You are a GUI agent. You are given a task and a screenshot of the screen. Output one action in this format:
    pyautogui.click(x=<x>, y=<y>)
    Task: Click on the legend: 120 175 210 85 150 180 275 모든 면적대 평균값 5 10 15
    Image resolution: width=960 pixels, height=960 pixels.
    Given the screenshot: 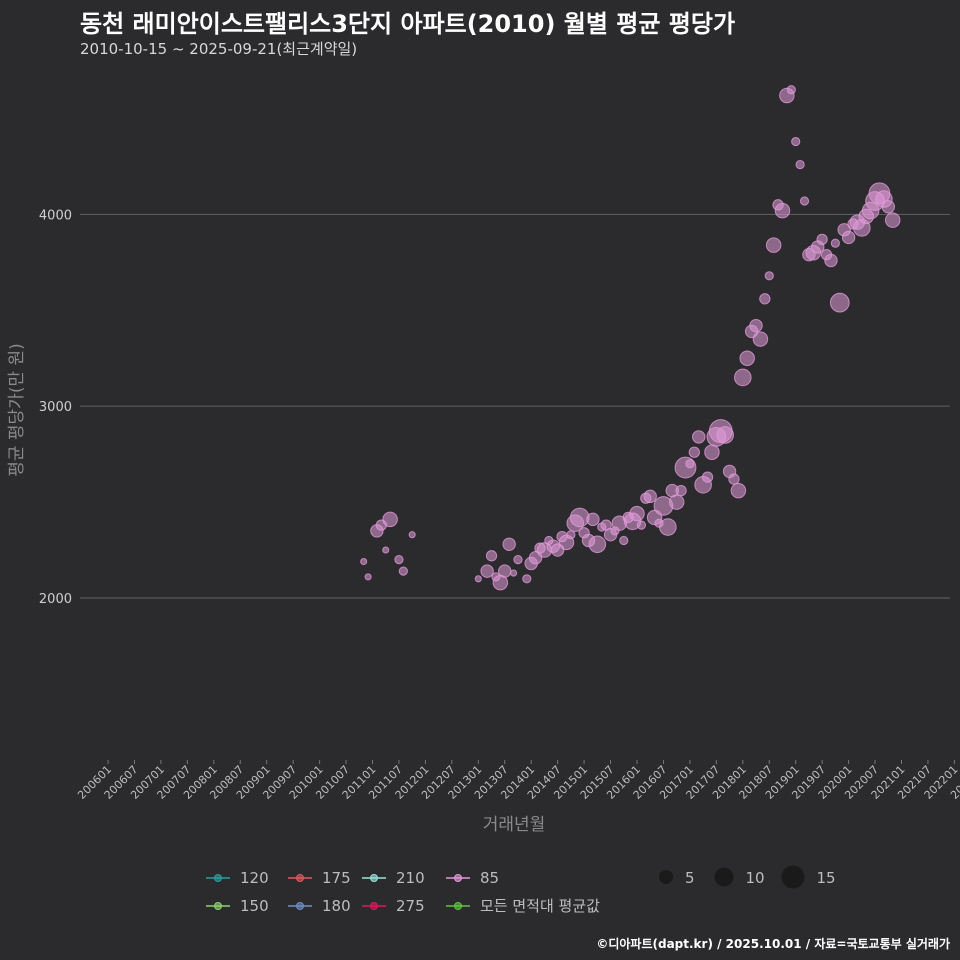 What is the action you would take?
    pyautogui.click(x=521, y=890)
    